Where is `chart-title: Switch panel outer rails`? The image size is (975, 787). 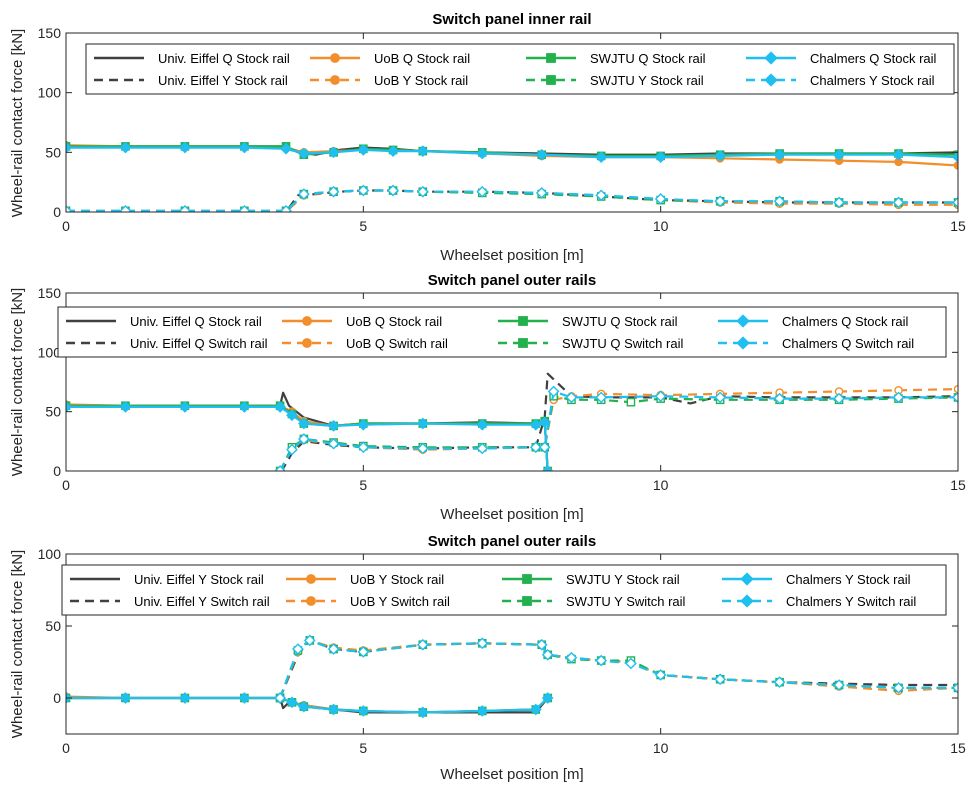 chart-title: Switch panel outer rails is located at coordinates (512, 541).